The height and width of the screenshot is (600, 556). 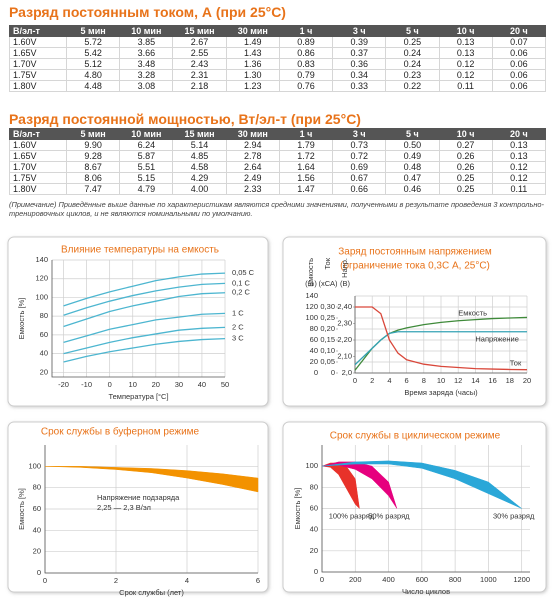 I want to click on y-tick-label: 0,25, so click(x=327, y=317).